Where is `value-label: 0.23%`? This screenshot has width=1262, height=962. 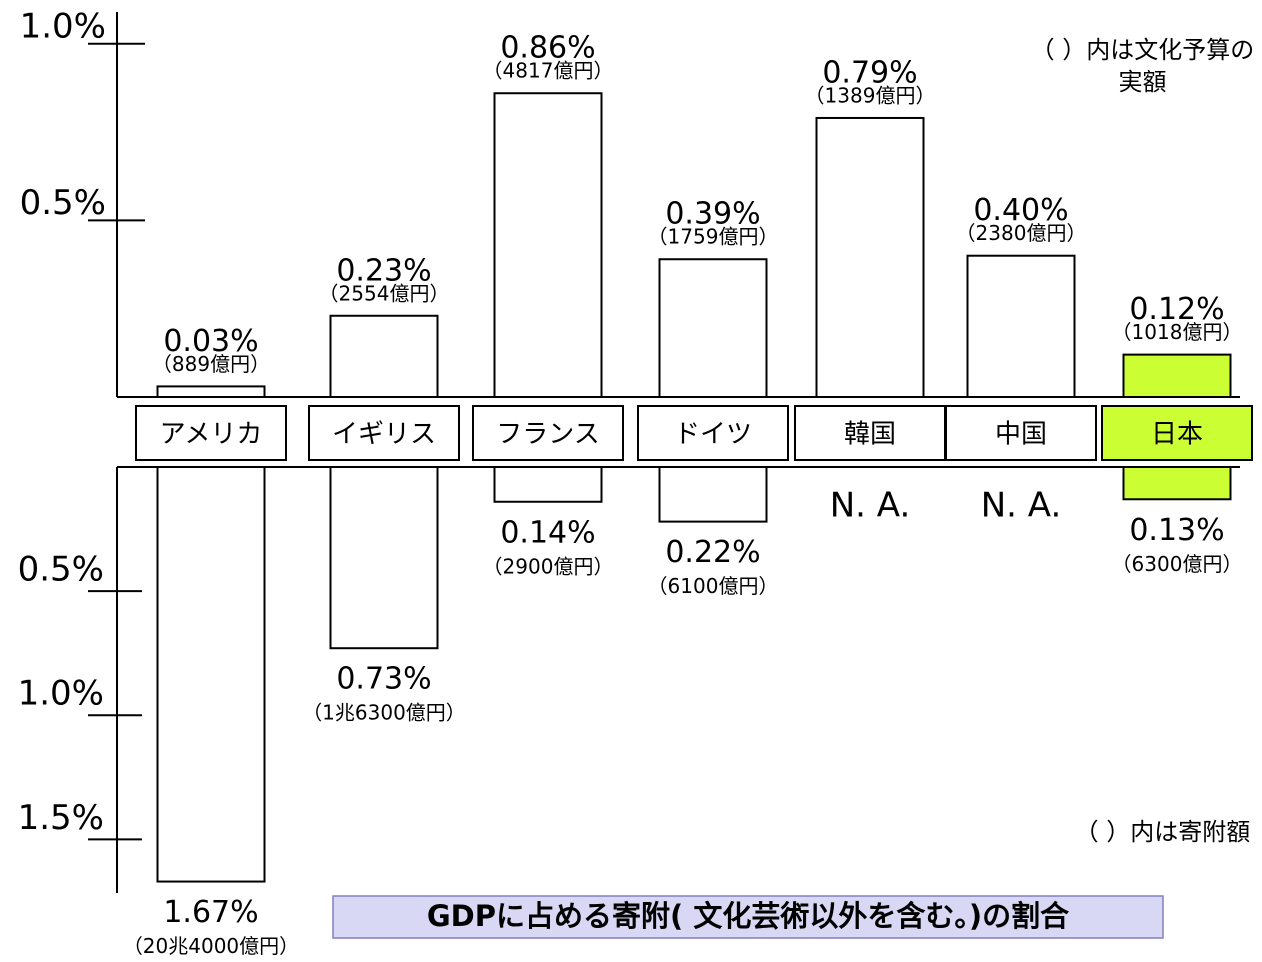 value-label: 0.23% is located at coordinates (383, 270).